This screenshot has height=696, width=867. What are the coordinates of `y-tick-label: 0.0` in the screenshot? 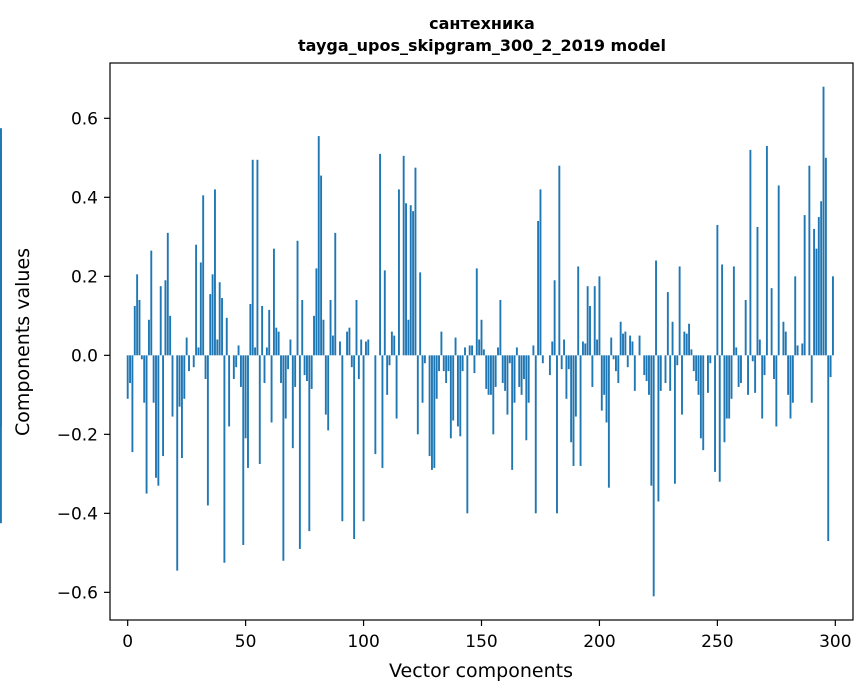 It's located at (84, 356).